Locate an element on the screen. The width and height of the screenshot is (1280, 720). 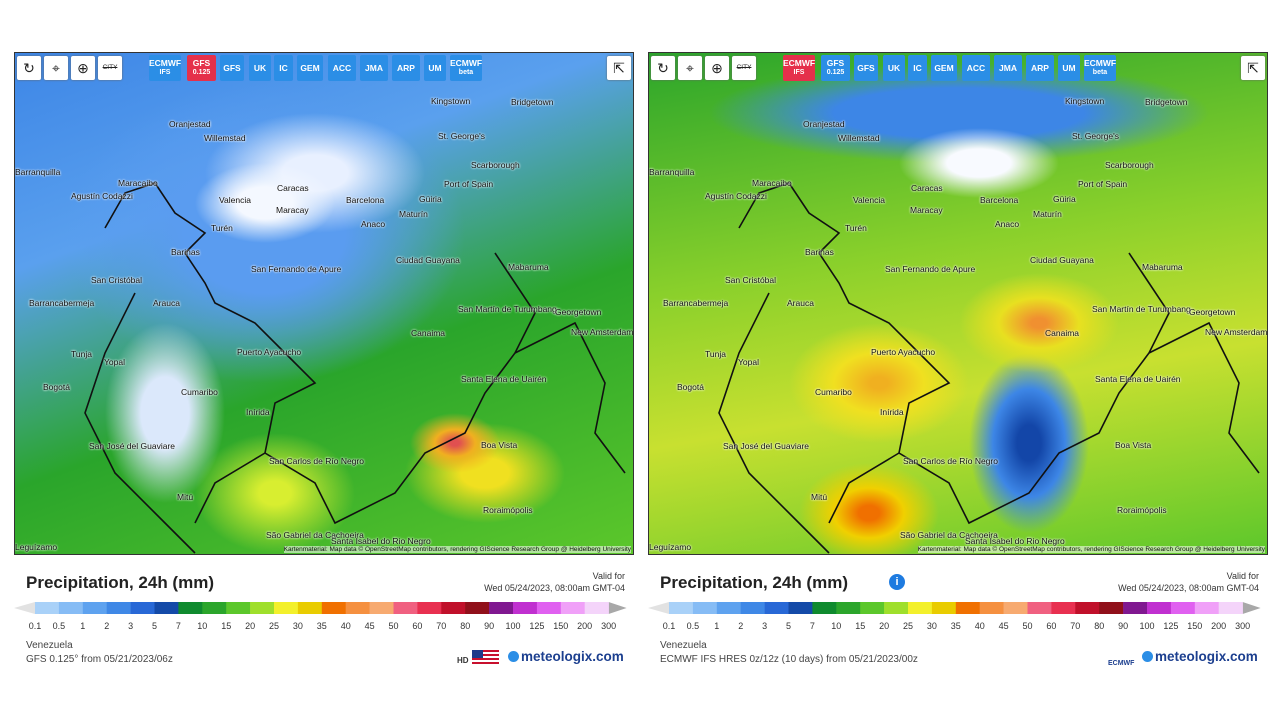
city-label: Arauca is located at coordinates (800, 303).